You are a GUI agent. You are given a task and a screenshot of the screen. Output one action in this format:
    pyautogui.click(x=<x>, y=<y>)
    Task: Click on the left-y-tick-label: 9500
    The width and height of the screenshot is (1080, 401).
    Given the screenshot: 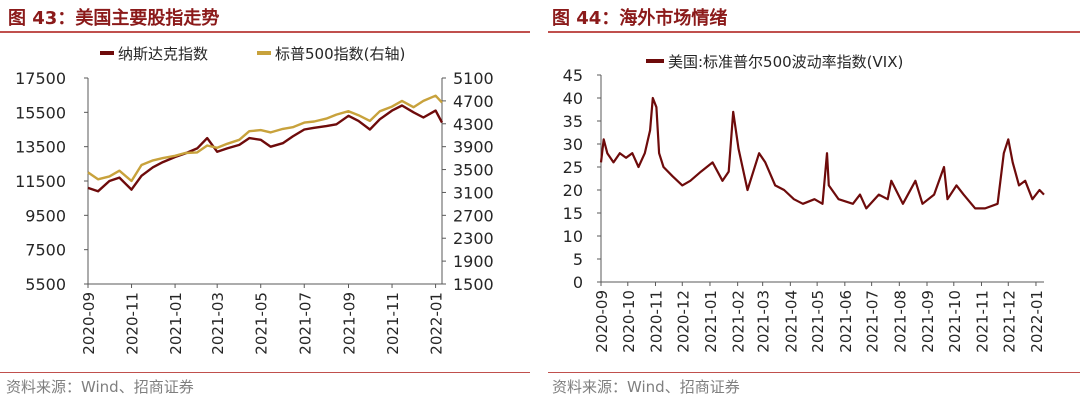 What is the action you would take?
    pyautogui.click(x=45, y=215)
    